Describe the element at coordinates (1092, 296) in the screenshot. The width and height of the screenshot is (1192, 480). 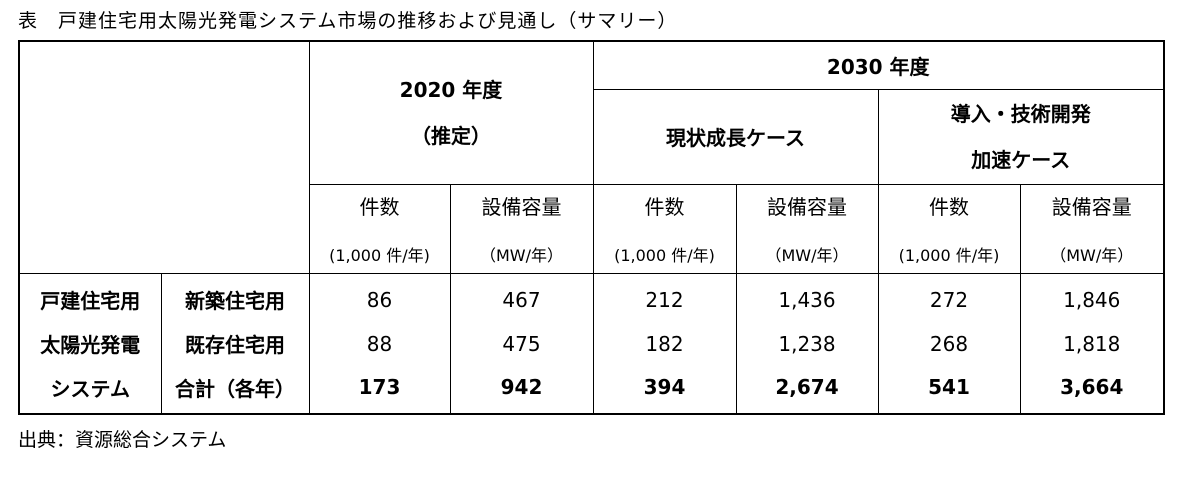
I see `value-cell: 1,846` at that location.